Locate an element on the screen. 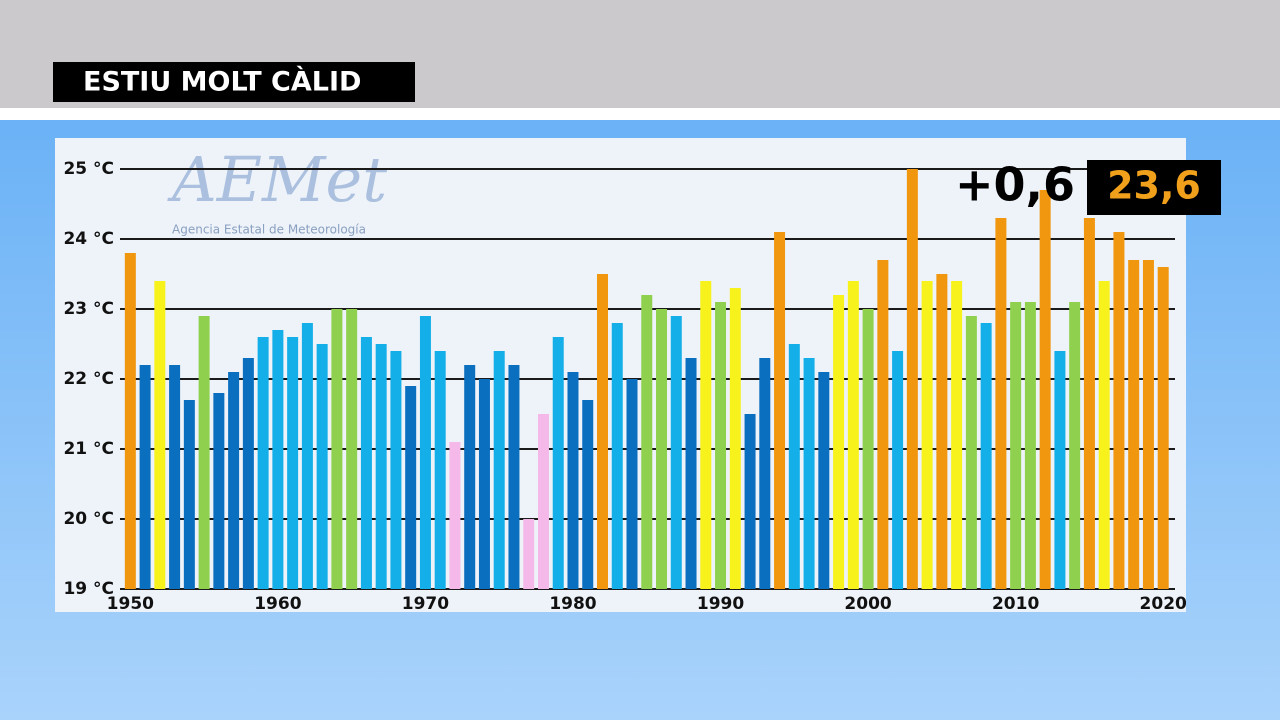 This screenshot has height=724, width=1280. y-tick-label: 19 °C is located at coordinates (88, 589).